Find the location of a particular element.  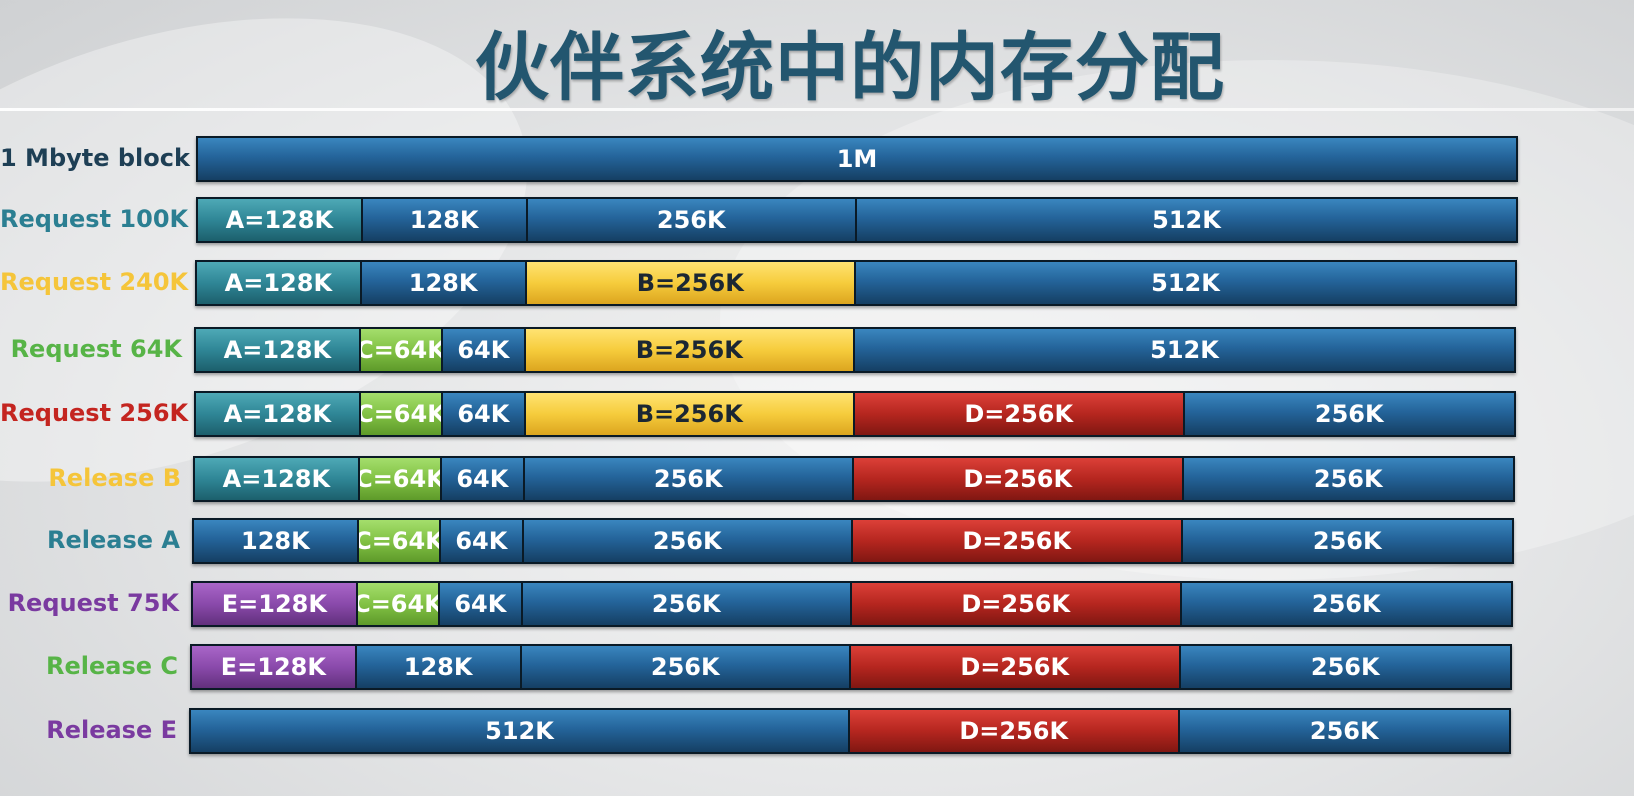

memory-block-bar: A=128K C=64K 64K 256K D=256K 256K is located at coordinates (854, 479).